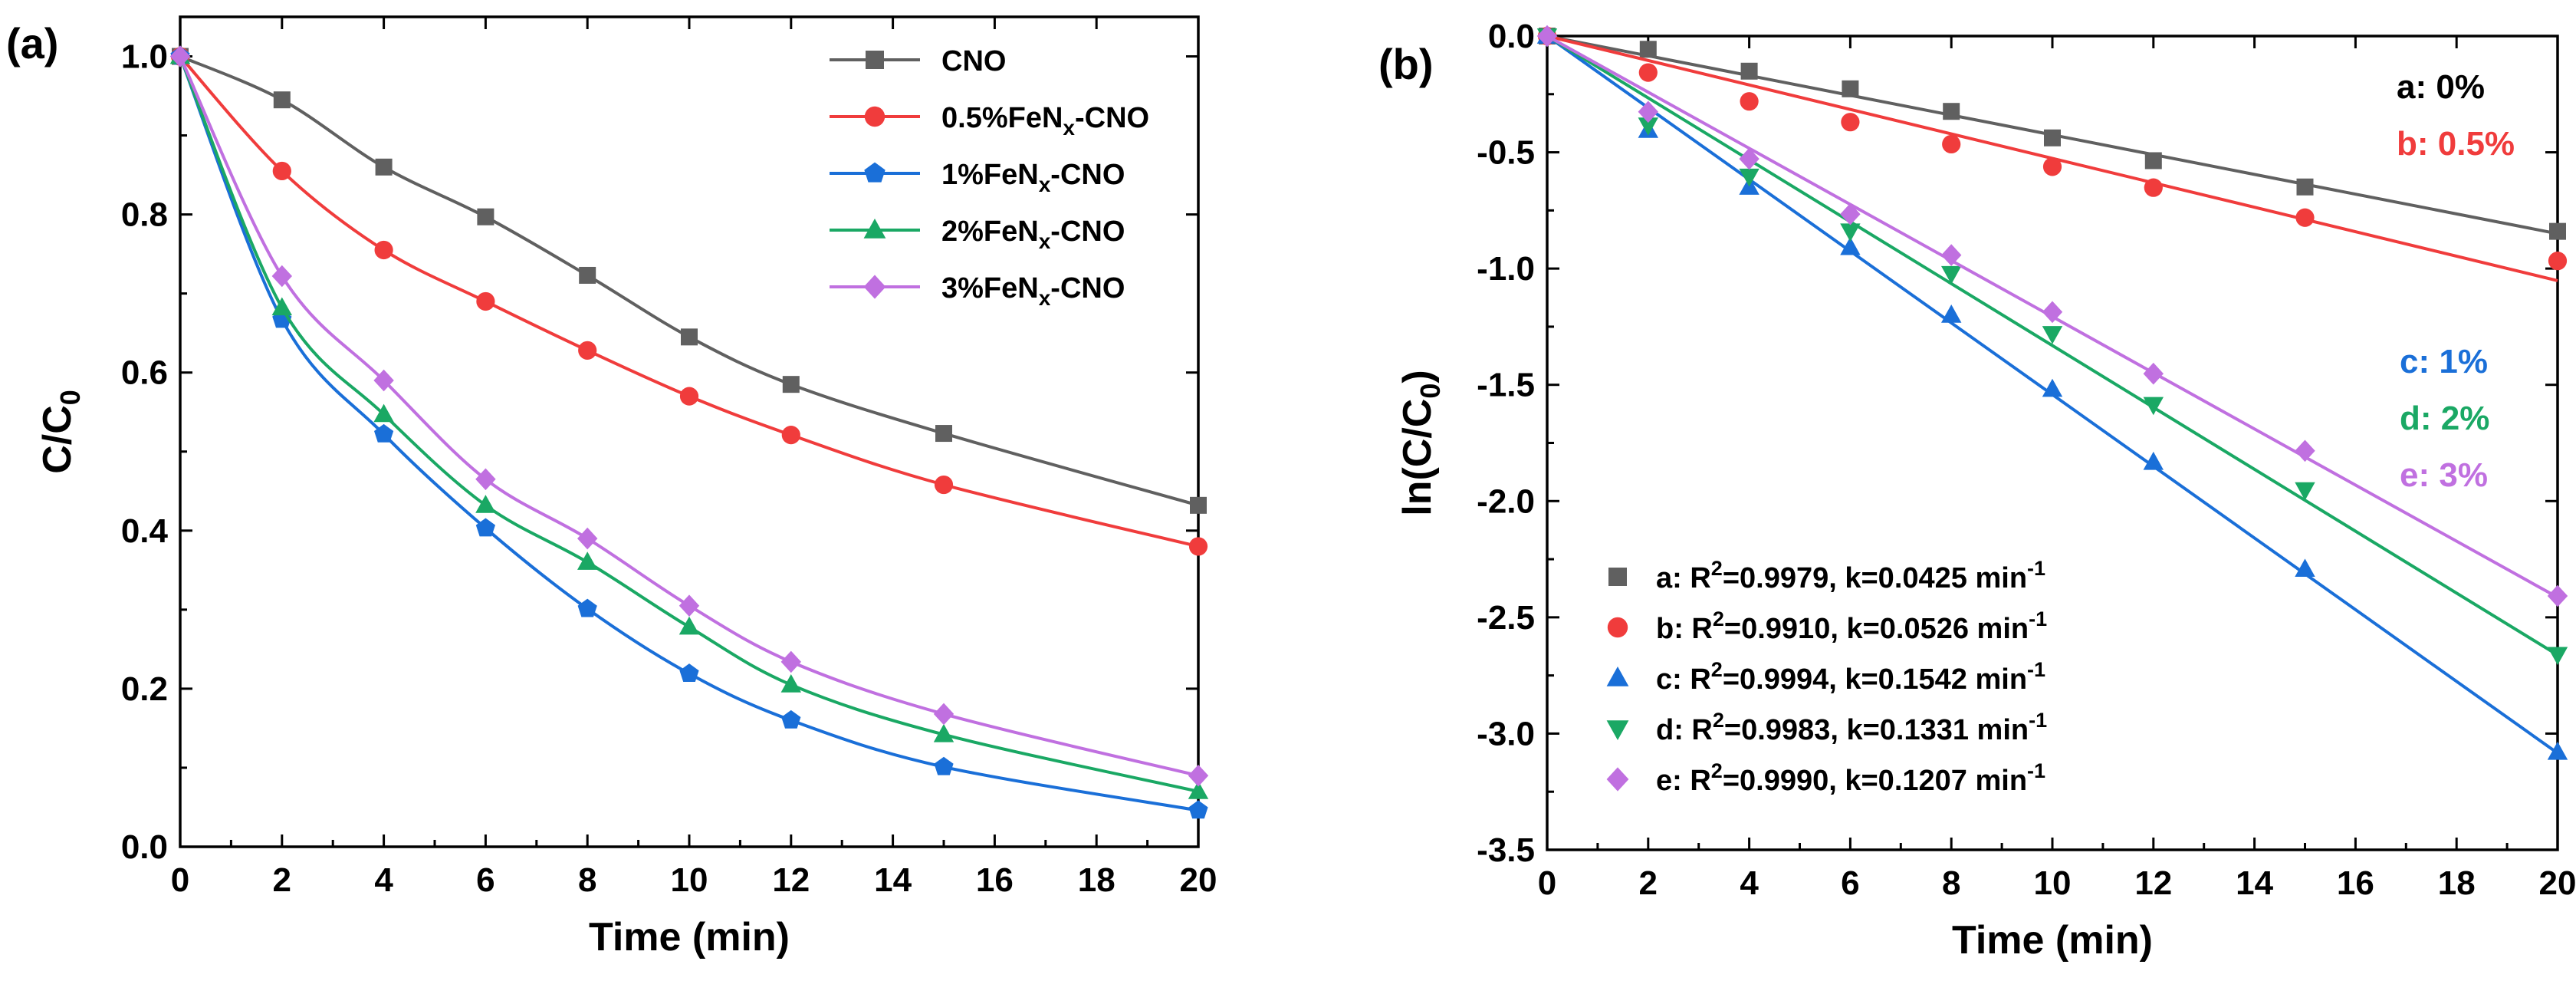  What do you see at coordinates (689, 937) in the screenshot?
I see `x-axis-title: Time (min)` at bounding box center [689, 937].